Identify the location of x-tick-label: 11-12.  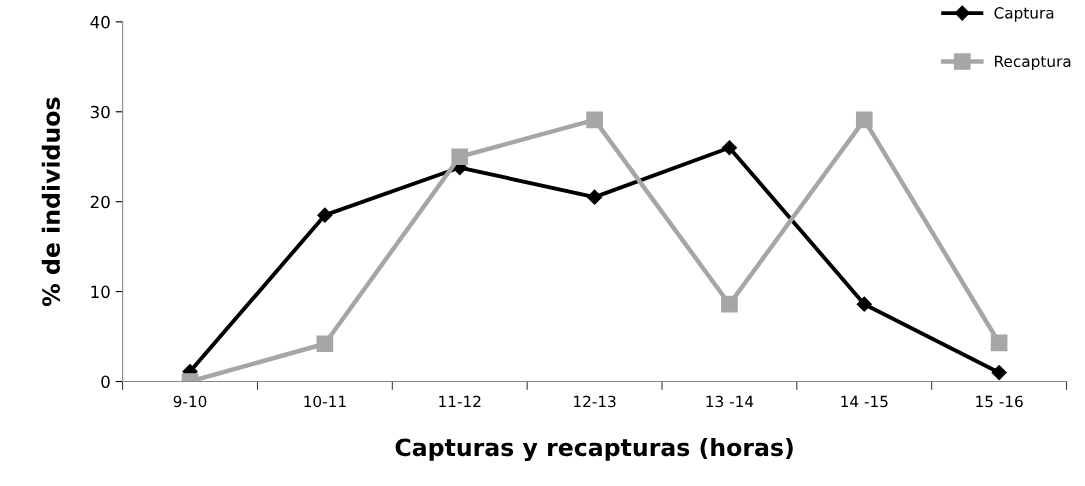
(460, 401).